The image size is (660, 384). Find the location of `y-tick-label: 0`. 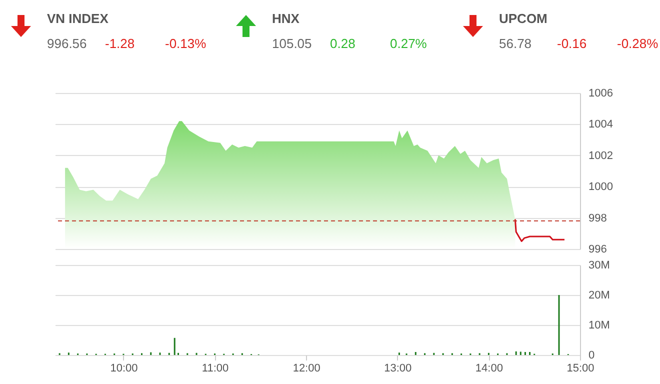

y-tick-label: 0 is located at coordinates (591, 356).